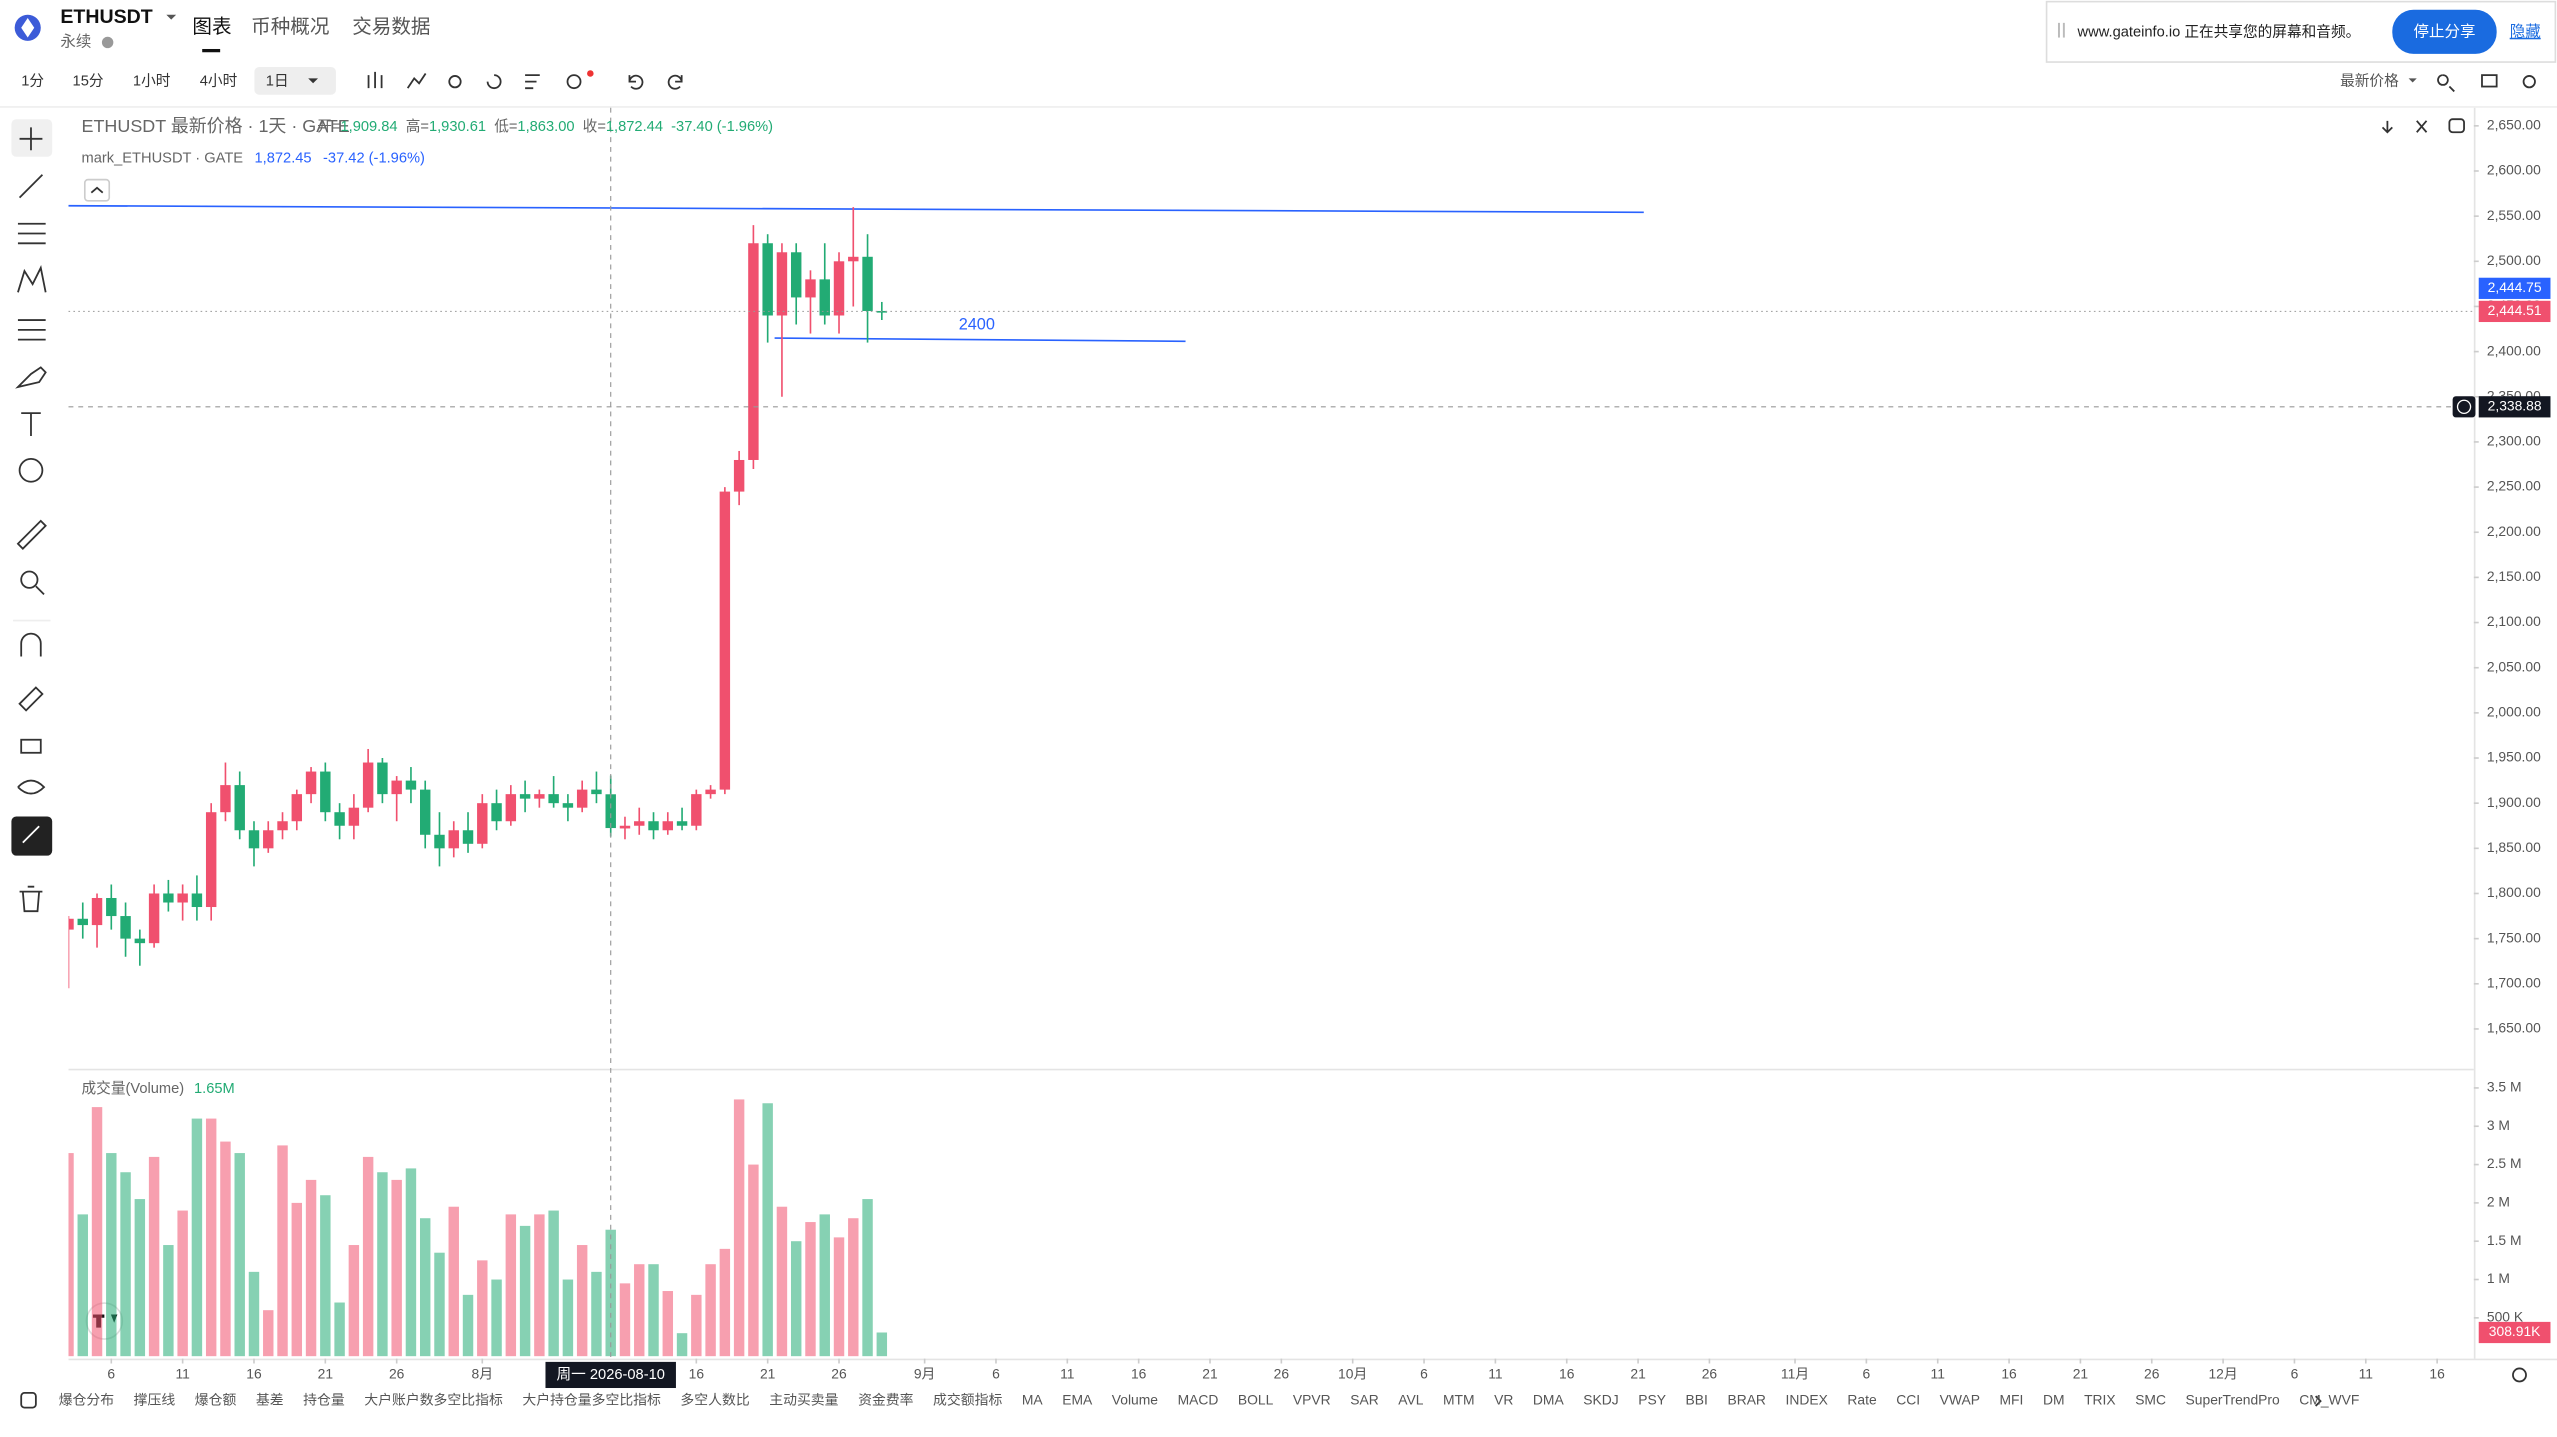 The image size is (2557, 1437). I want to click on indicator: SuperTrendPro, so click(2233, 1400).